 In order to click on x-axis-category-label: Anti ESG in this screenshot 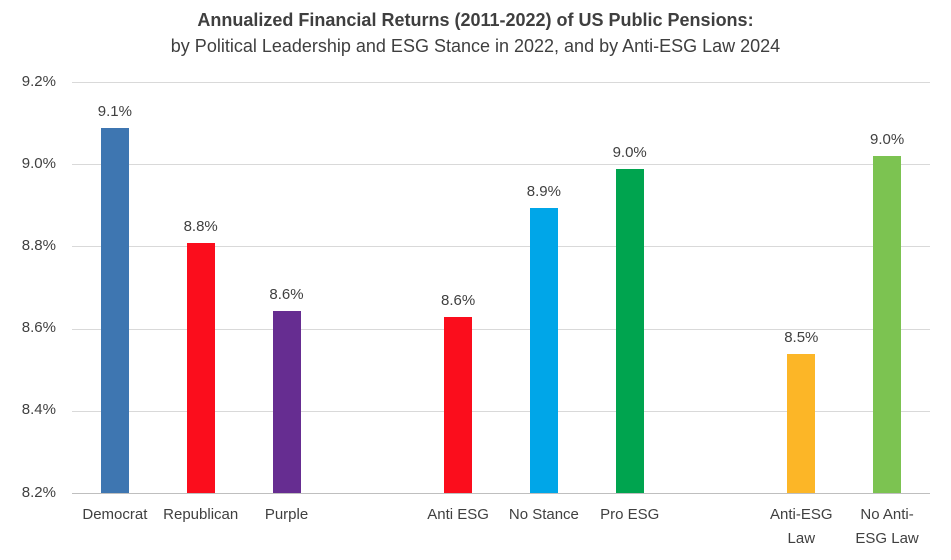, I will do `click(458, 514)`.